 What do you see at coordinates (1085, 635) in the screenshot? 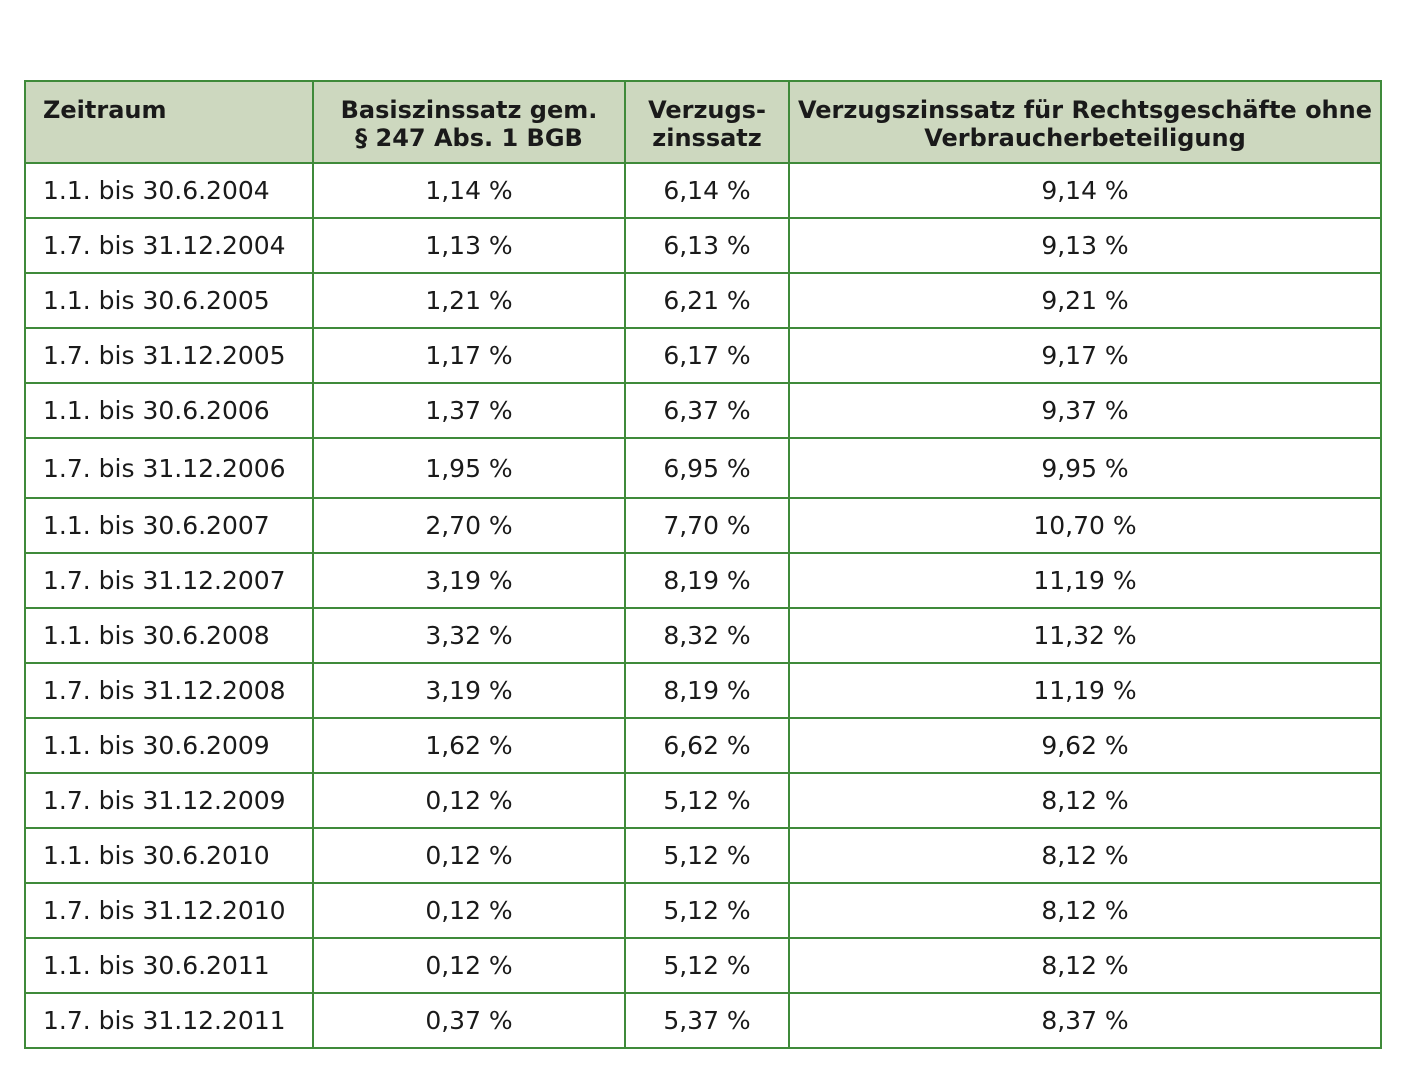
I see `verzugszinssatz-b2b-cell: 11,32 %` at bounding box center [1085, 635].